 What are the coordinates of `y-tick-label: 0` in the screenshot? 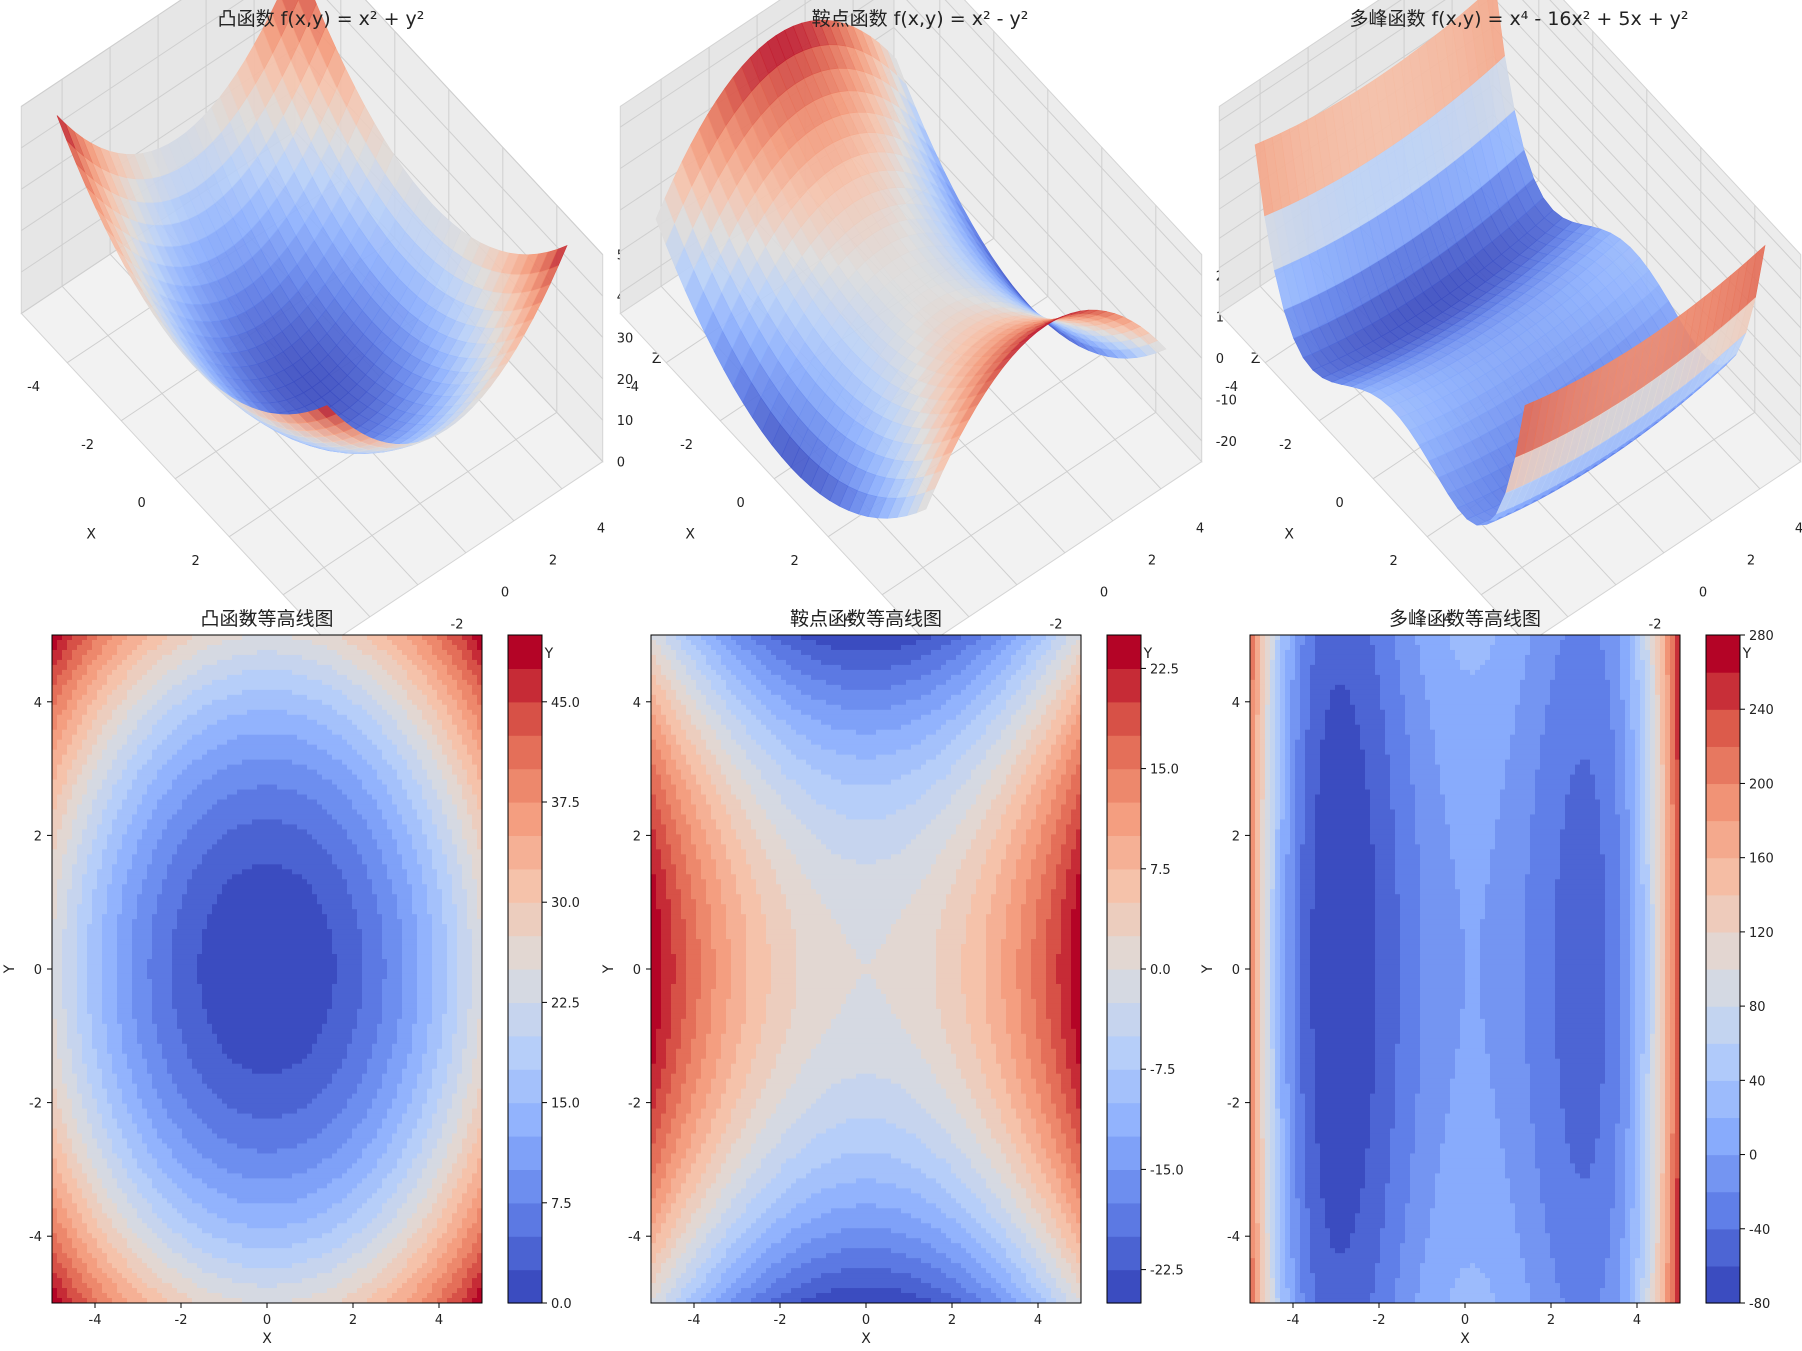 It's located at (1104, 593).